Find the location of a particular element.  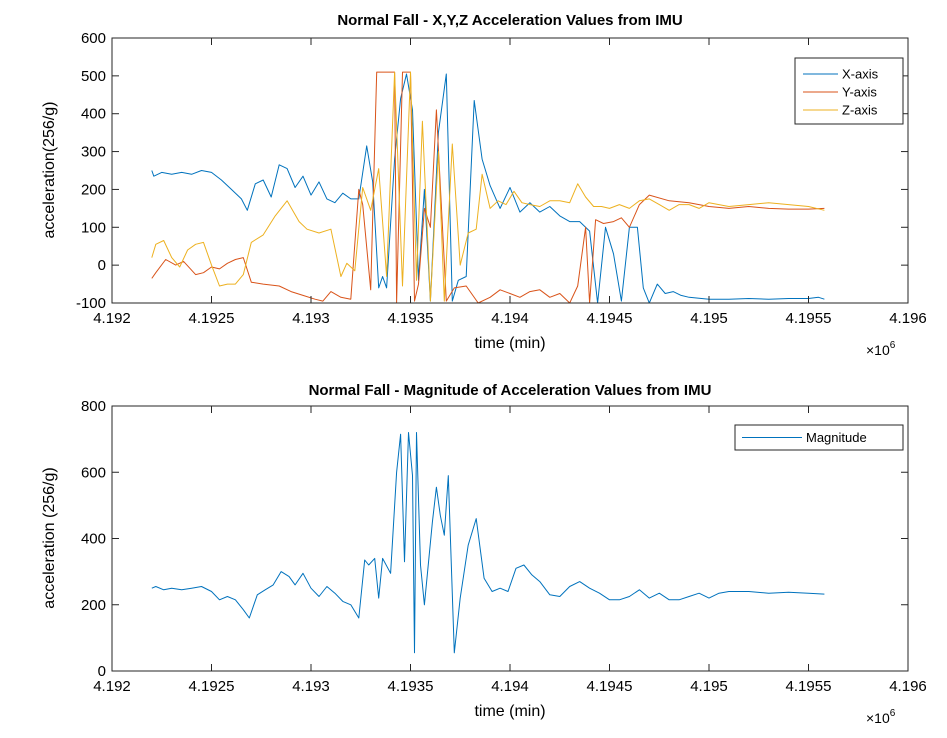

legend-label-x-axis: X-axis is located at coordinates (860, 74).